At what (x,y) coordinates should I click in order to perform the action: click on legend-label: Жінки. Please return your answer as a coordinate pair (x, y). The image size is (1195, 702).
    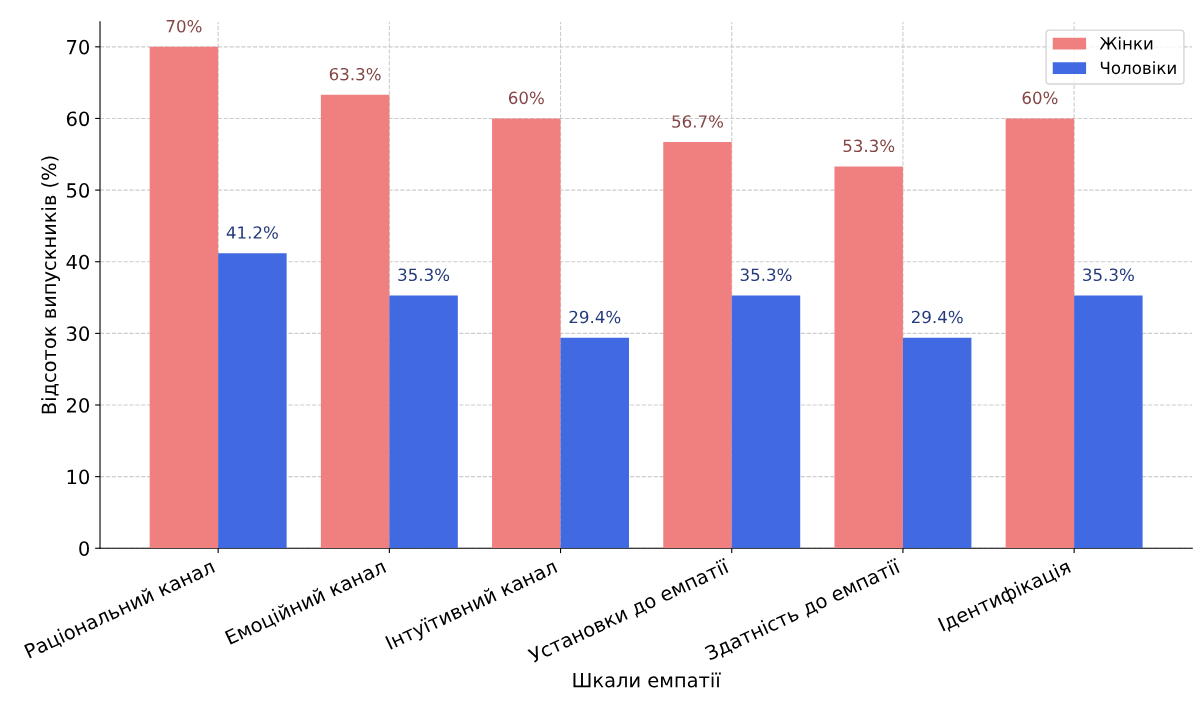
    Looking at the image, I should click on (1126, 43).